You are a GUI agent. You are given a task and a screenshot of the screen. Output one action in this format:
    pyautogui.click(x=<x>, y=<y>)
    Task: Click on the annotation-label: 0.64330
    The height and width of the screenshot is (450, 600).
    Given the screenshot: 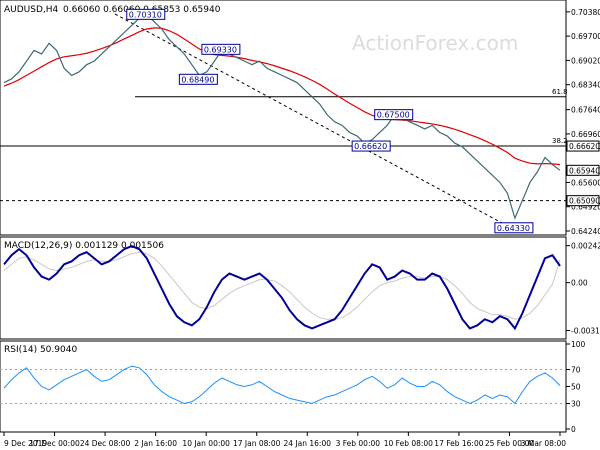 What is the action you would take?
    pyautogui.click(x=513, y=228)
    